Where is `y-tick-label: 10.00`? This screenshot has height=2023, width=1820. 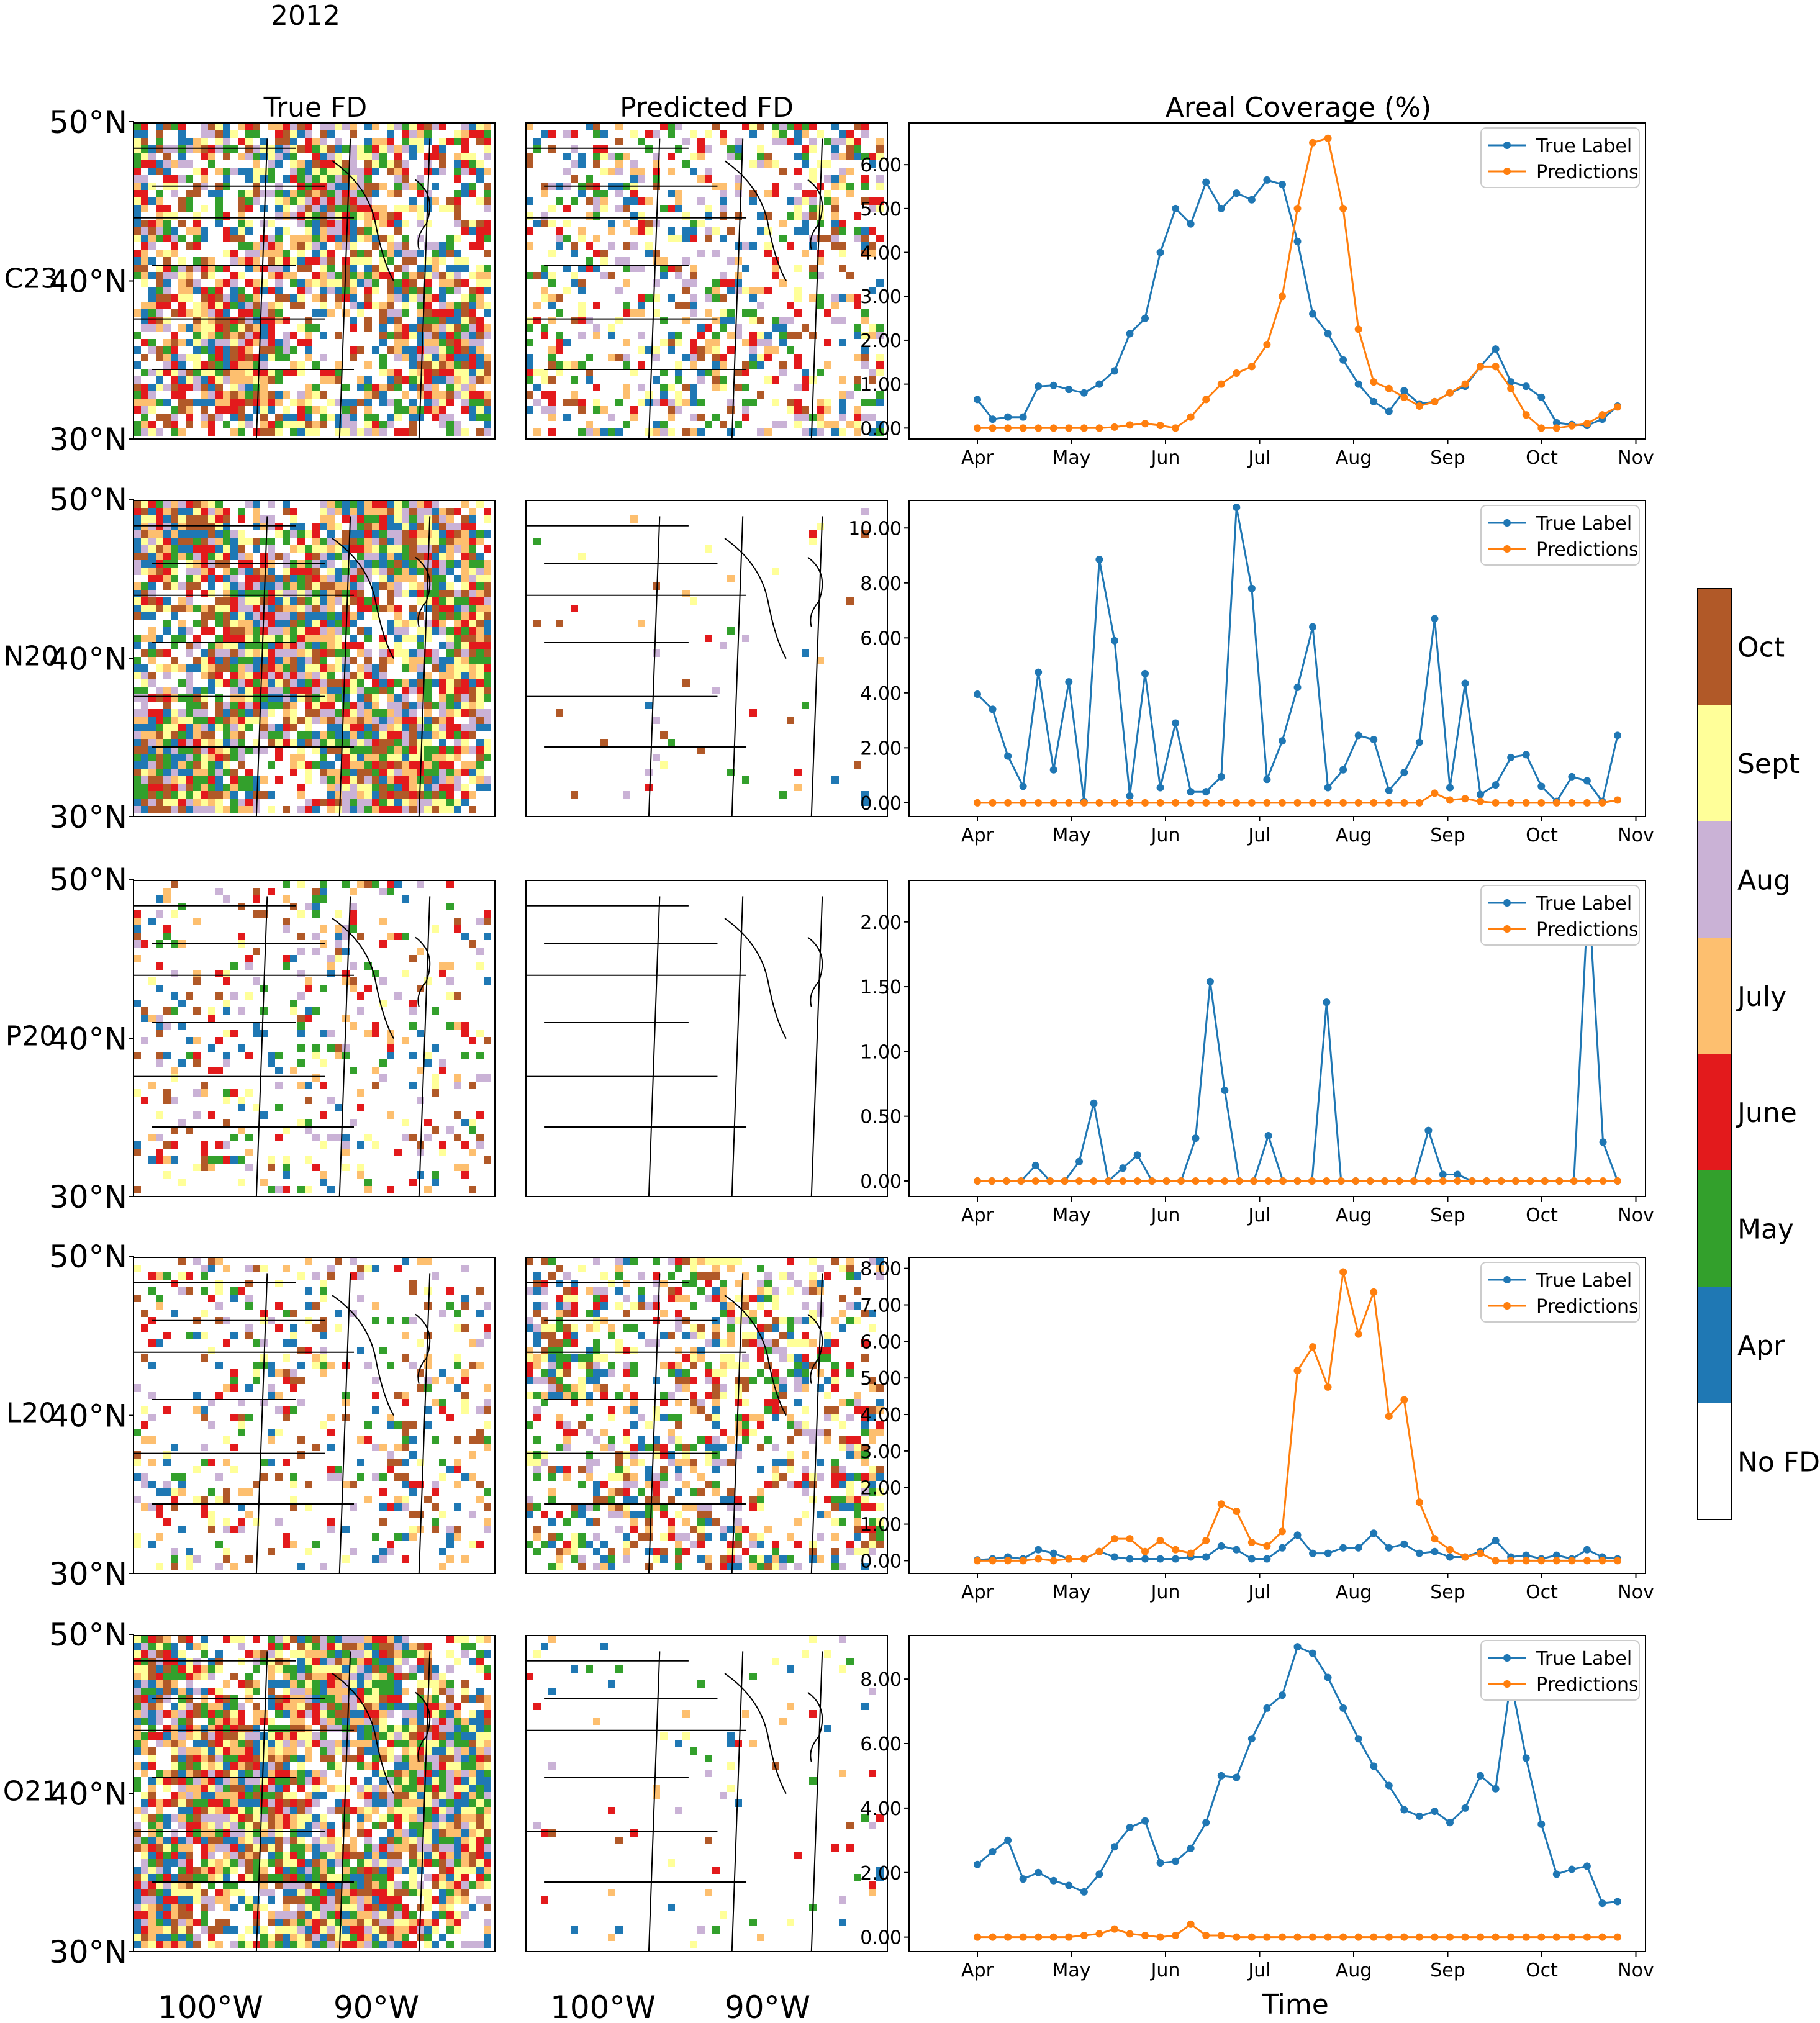
y-tick-label: 10.00 is located at coordinates (875, 529).